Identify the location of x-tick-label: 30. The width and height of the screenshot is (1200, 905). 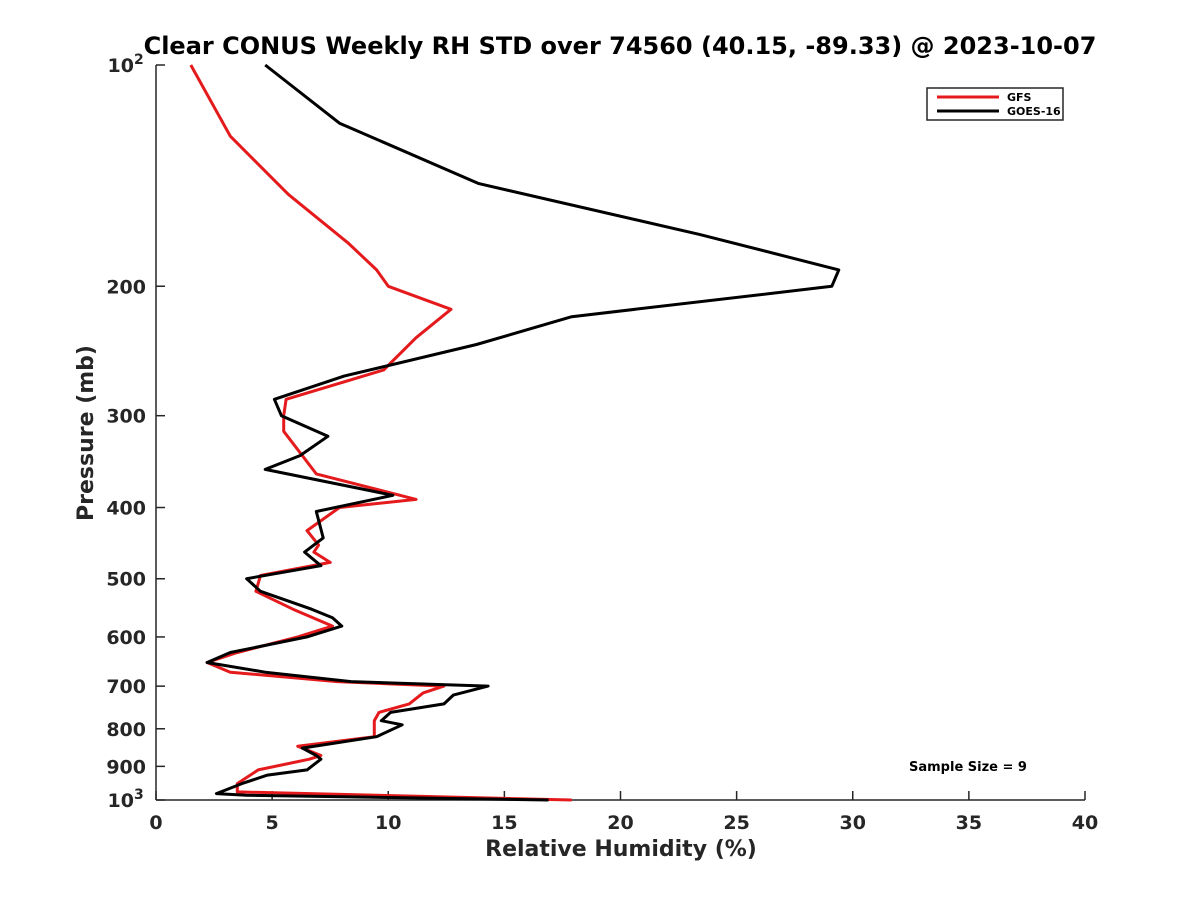
(853, 823).